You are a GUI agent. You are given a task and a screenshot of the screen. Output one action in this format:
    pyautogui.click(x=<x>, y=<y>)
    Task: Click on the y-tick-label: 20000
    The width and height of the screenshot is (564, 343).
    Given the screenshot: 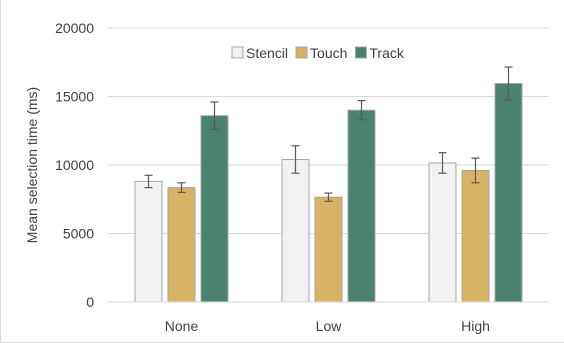 What is the action you would take?
    pyautogui.click(x=74, y=28)
    